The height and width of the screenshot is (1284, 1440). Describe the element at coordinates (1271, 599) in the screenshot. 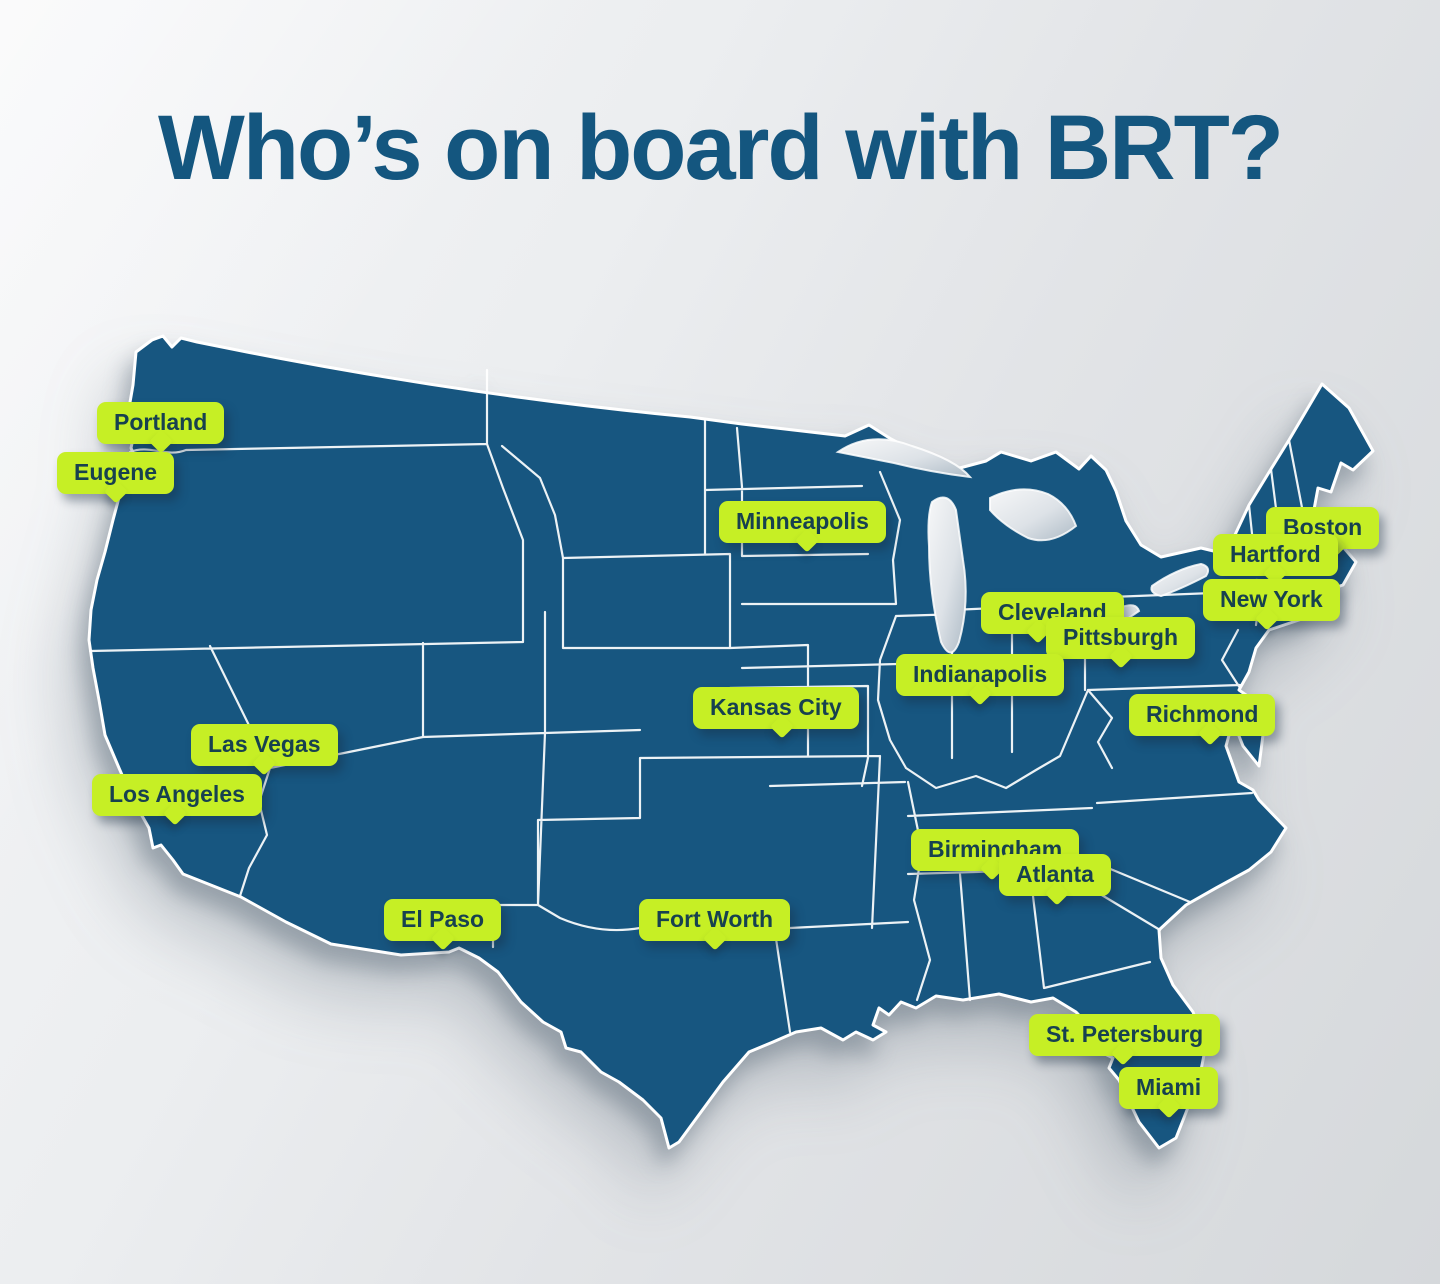

I see `city-label-text: New York` at that location.